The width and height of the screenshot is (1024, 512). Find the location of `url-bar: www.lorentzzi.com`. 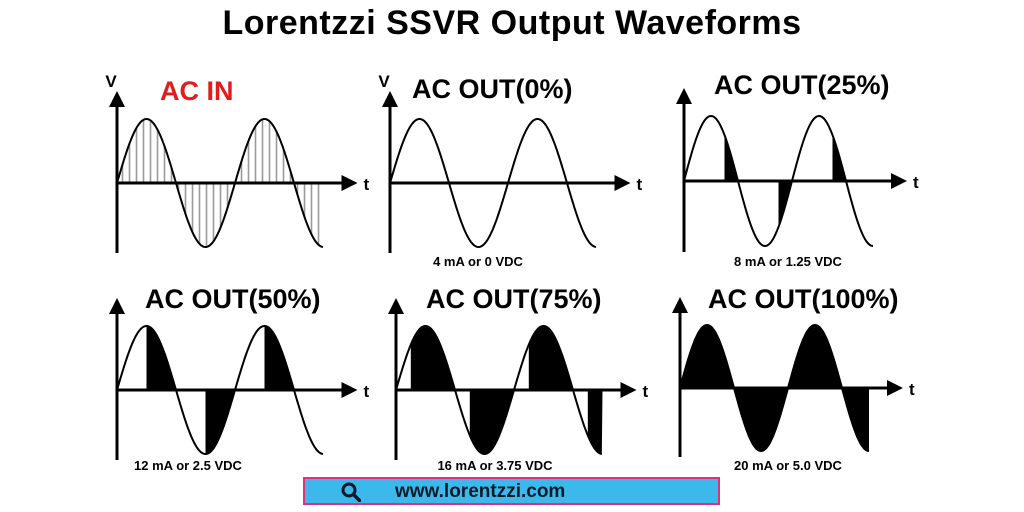

url-bar: www.lorentzzi.com is located at coordinates (511, 491).